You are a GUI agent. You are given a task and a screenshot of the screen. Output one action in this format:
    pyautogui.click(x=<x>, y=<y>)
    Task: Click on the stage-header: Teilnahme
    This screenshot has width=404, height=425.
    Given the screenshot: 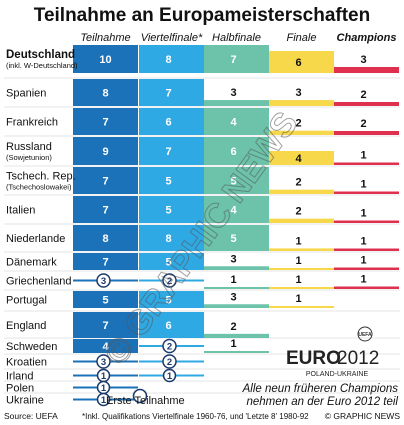 What is the action you would take?
    pyautogui.click(x=105, y=38)
    